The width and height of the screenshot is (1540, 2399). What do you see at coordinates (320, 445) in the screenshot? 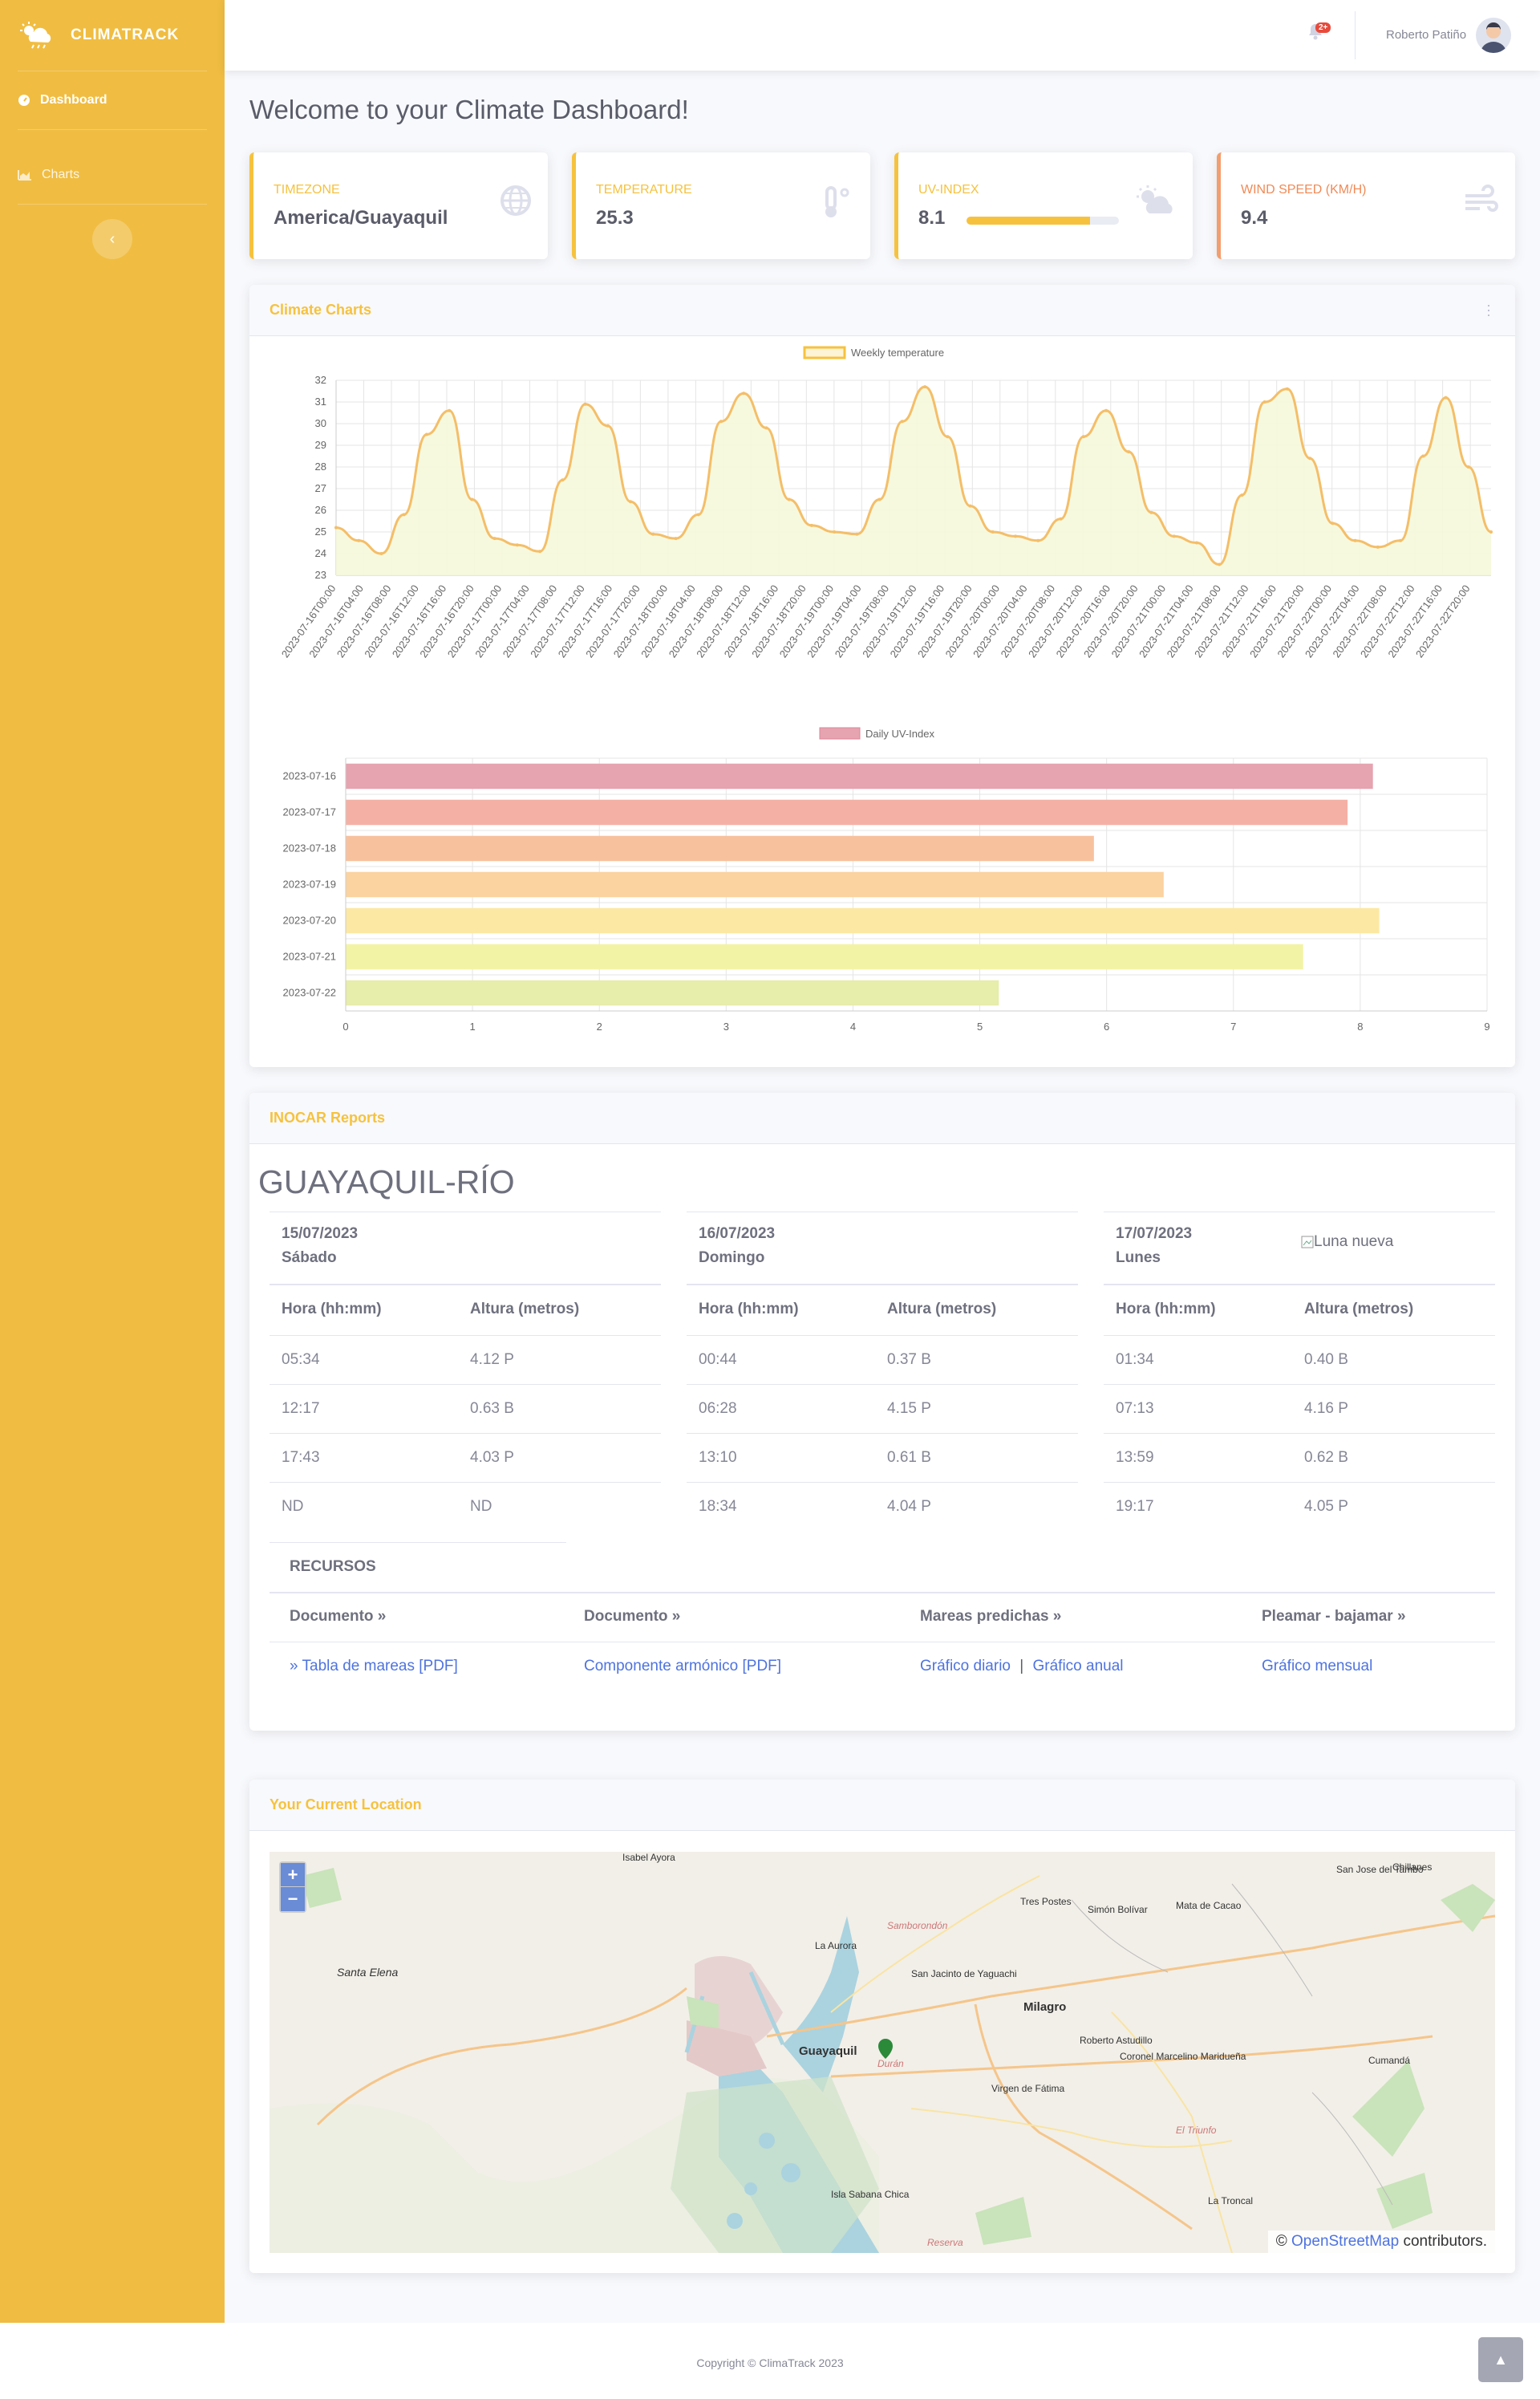
I see `y-tick-label: 29` at bounding box center [320, 445].